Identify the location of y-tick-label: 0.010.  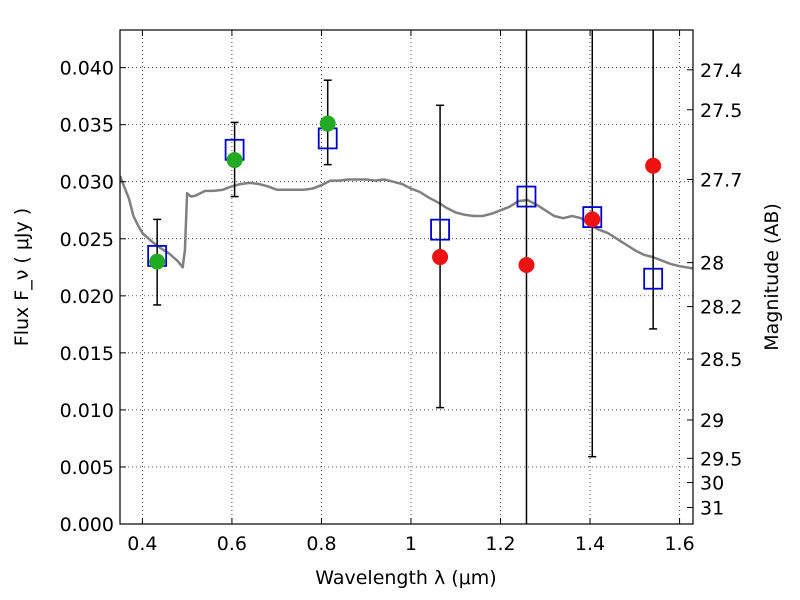
(87, 411).